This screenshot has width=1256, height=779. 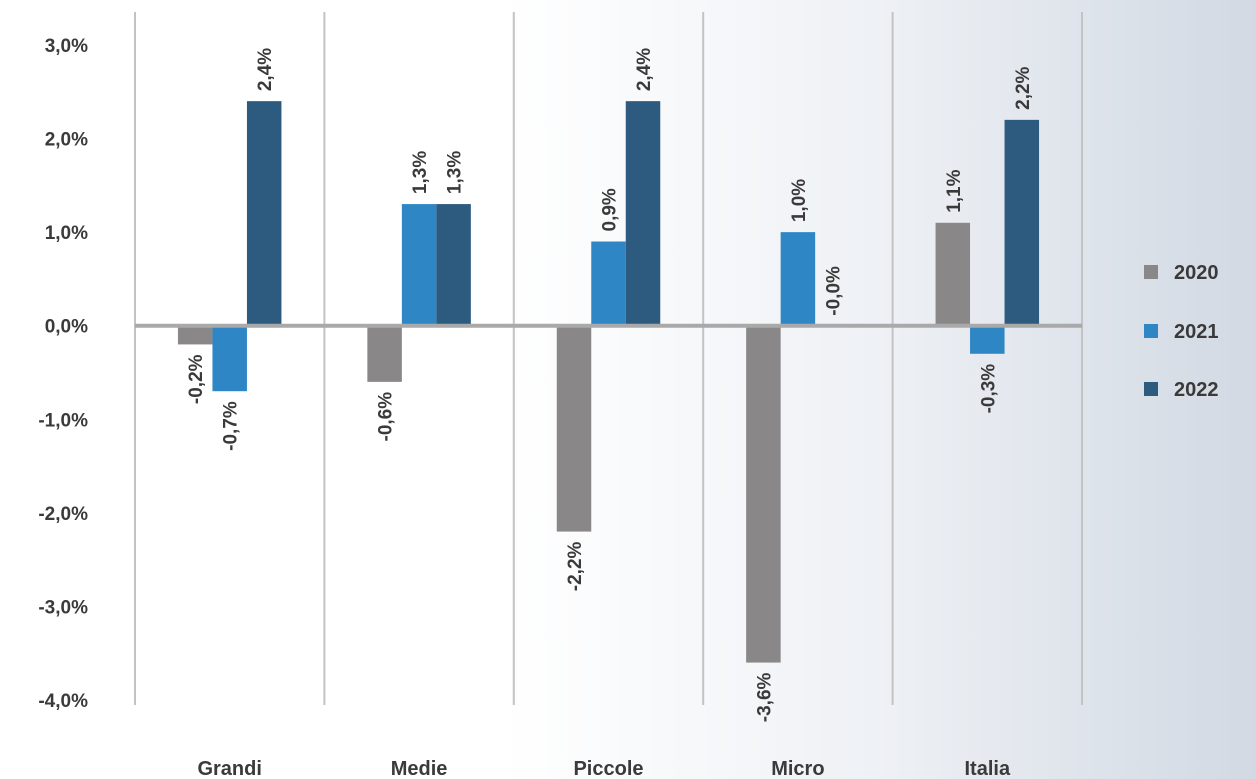 What do you see at coordinates (66, 327) in the screenshot?
I see `y-tick-label: 0,0%` at bounding box center [66, 327].